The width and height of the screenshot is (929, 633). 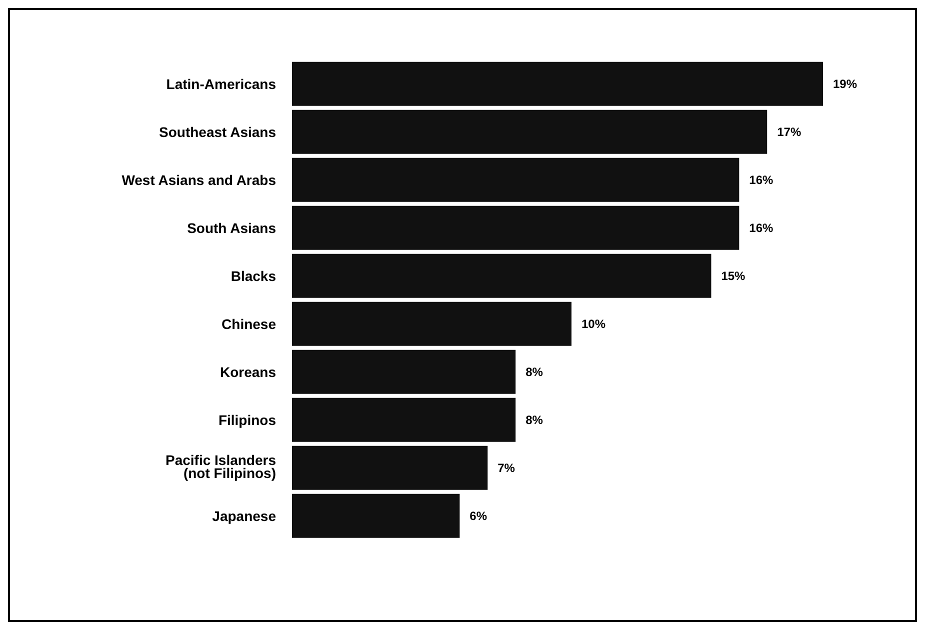 What do you see at coordinates (247, 420) in the screenshot?
I see `y-tick-label: Filipinos` at bounding box center [247, 420].